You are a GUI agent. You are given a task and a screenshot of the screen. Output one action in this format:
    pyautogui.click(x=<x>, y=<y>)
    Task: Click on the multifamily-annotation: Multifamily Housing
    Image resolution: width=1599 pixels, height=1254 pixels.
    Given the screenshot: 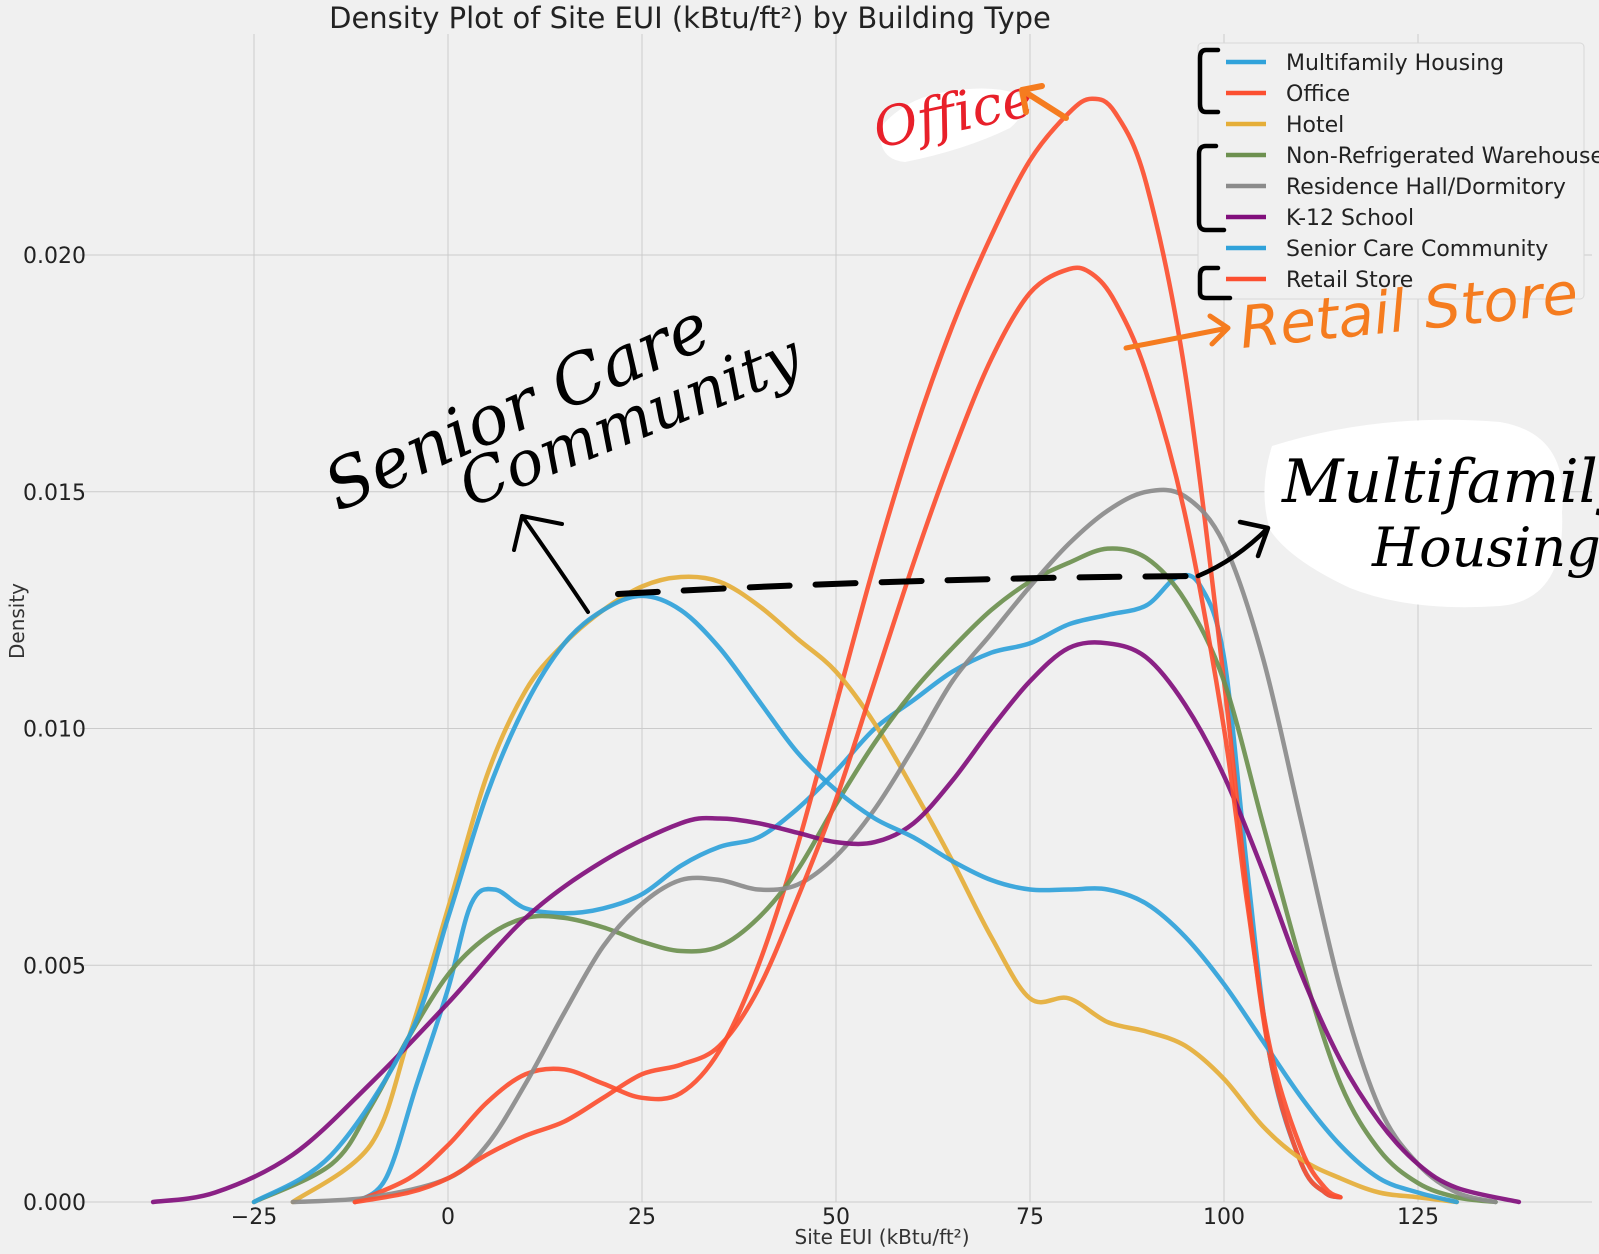 What is the action you would take?
    pyautogui.click(x=1107, y=513)
    